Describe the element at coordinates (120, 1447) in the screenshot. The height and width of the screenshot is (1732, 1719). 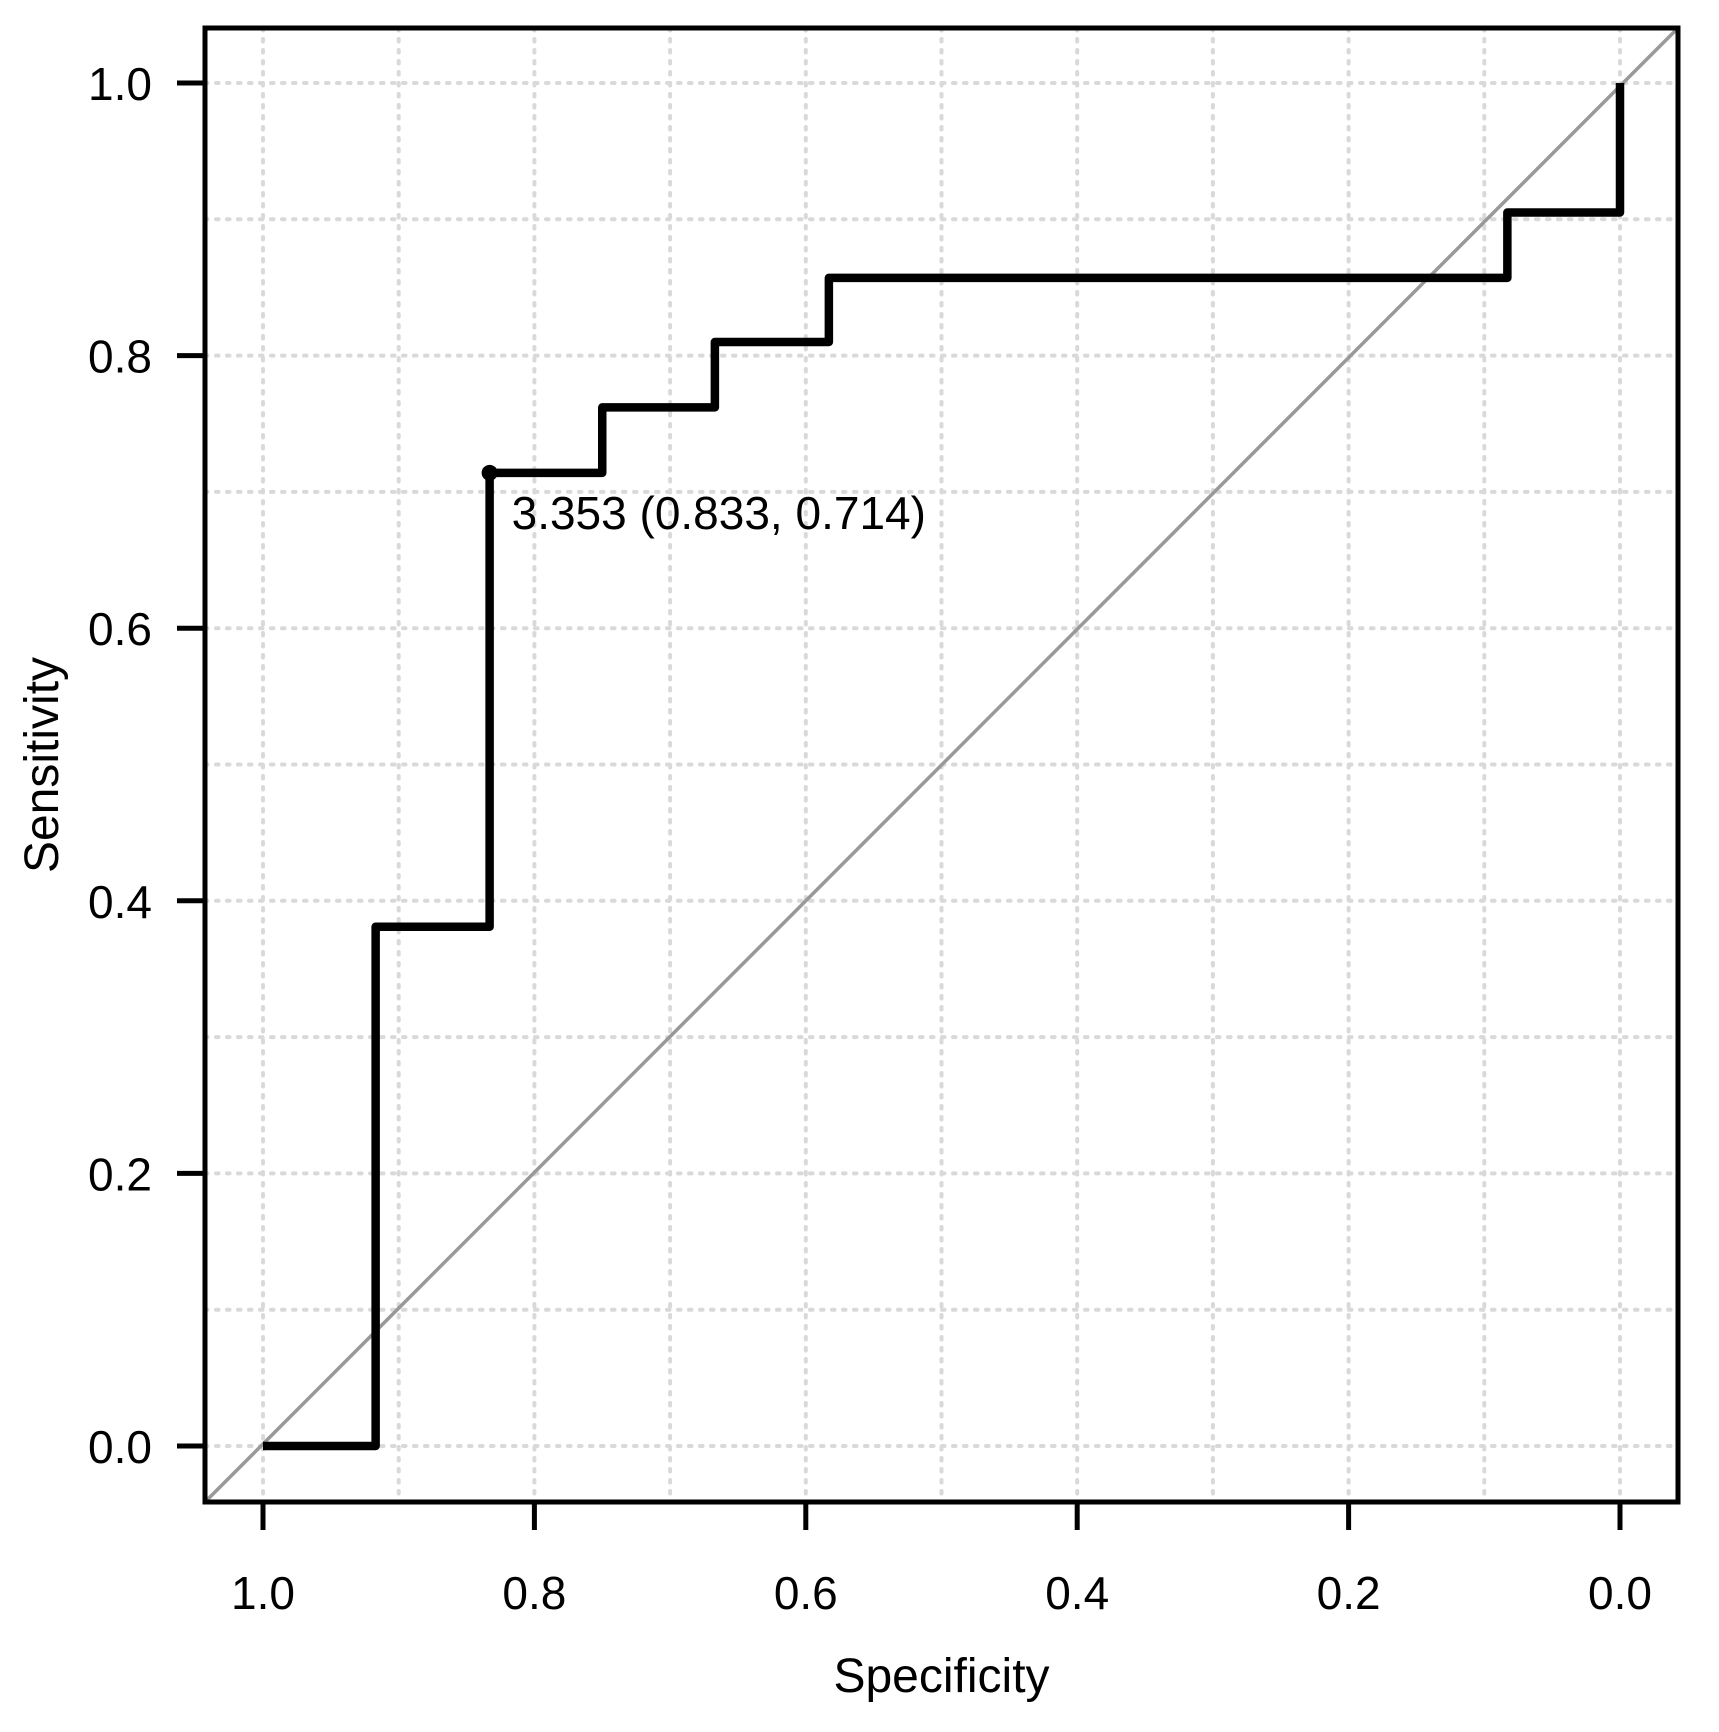
I see `y-tick-label: 0.0` at that location.